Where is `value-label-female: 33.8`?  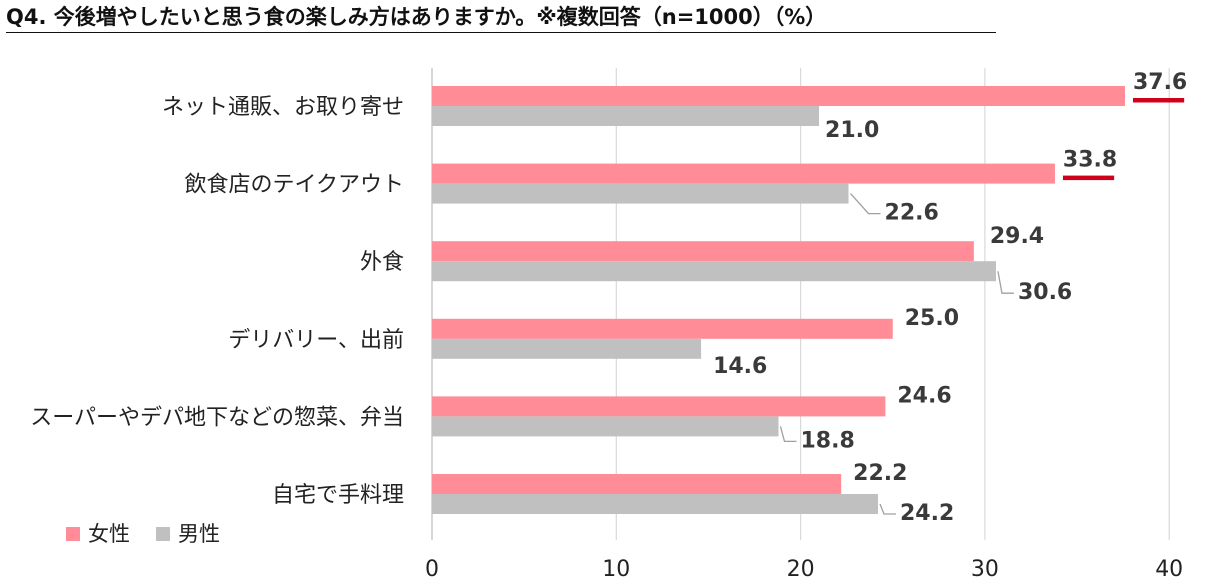 value-label-female: 33.8 is located at coordinates (1090, 160).